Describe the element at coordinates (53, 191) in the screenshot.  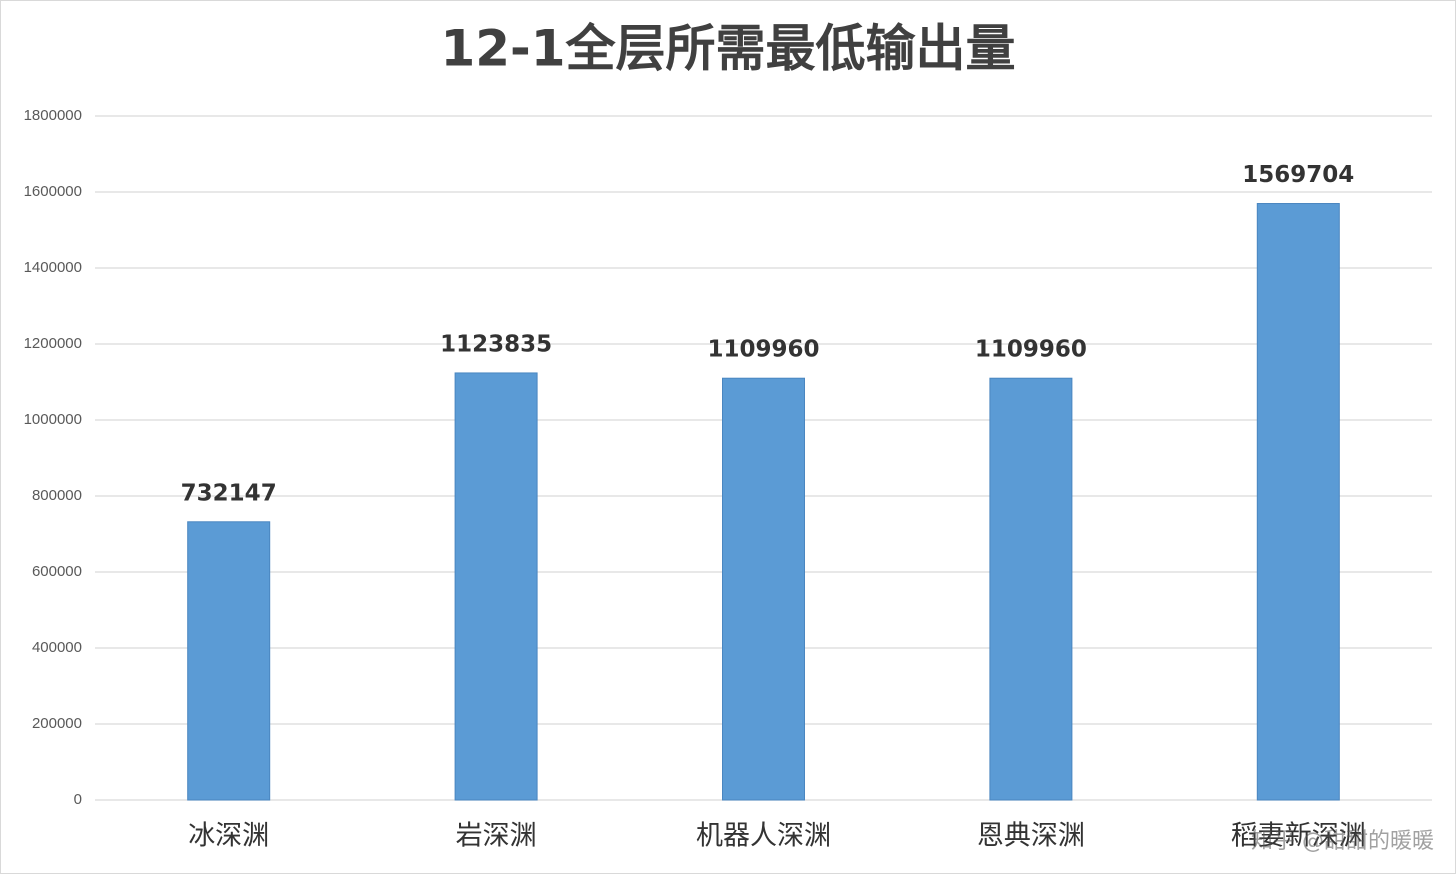
I see `y-tick-label: 1600000` at that location.